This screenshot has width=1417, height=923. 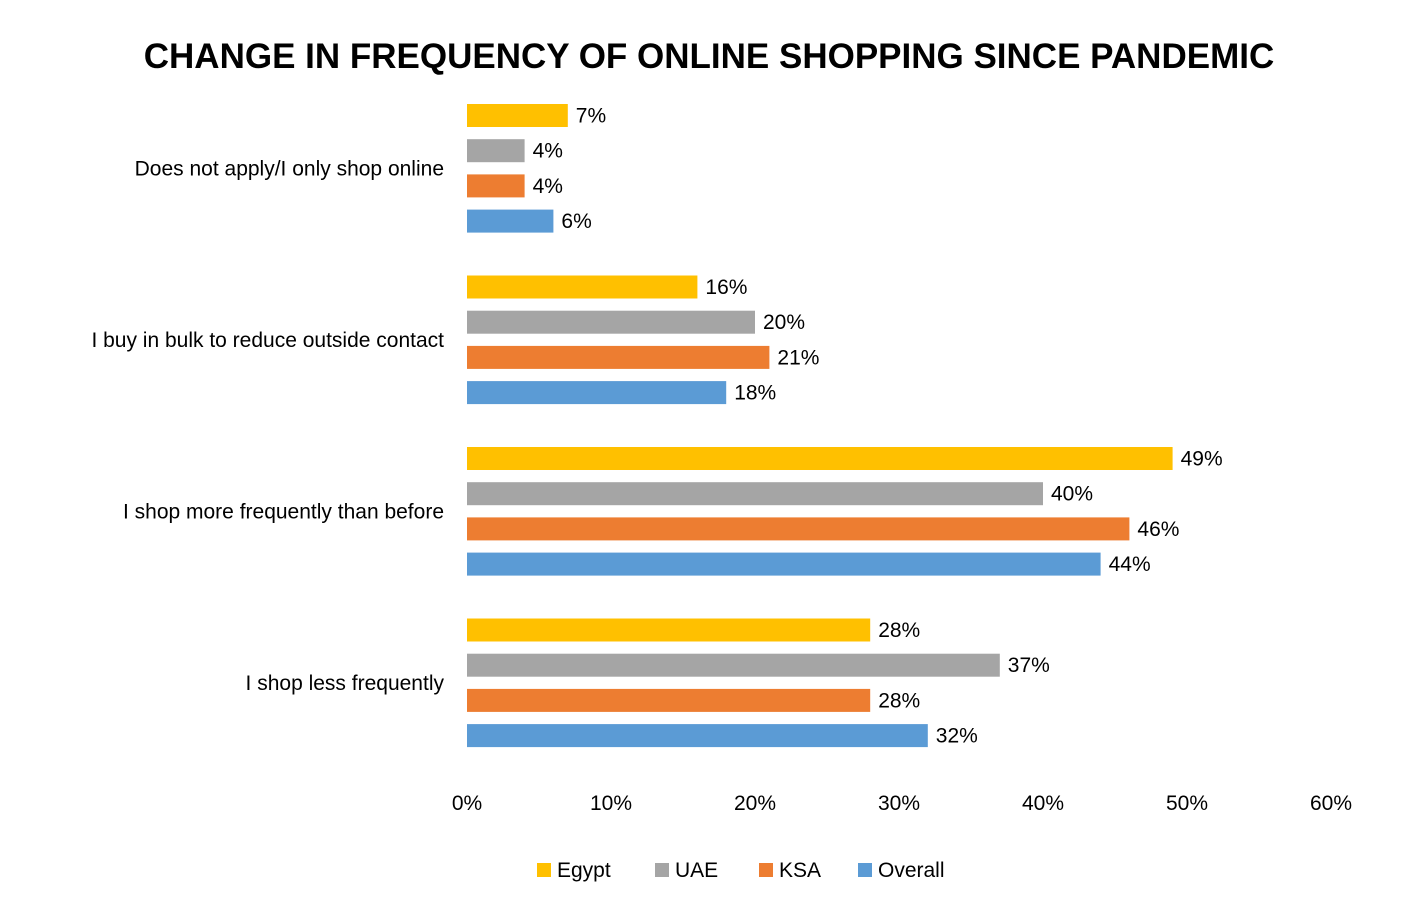 I want to click on category-label: I buy in bulk to reduce outside contact, so click(x=267, y=340).